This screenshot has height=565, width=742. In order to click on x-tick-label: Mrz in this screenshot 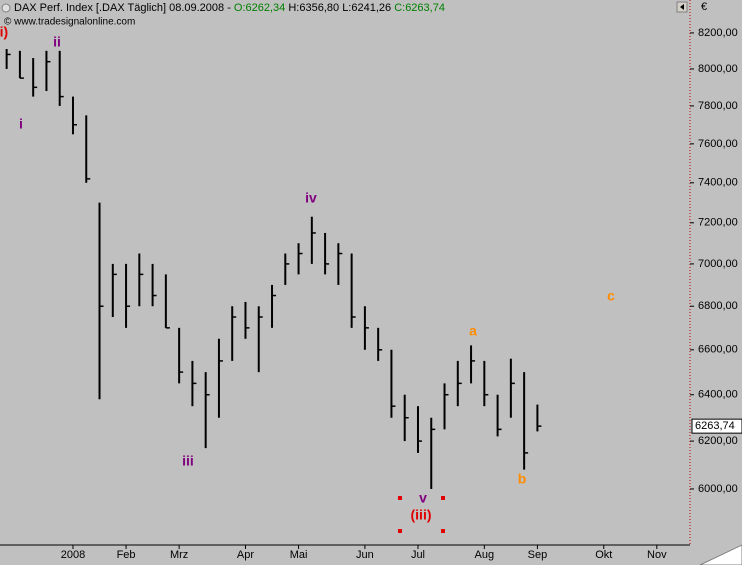, I will do `click(179, 555)`.